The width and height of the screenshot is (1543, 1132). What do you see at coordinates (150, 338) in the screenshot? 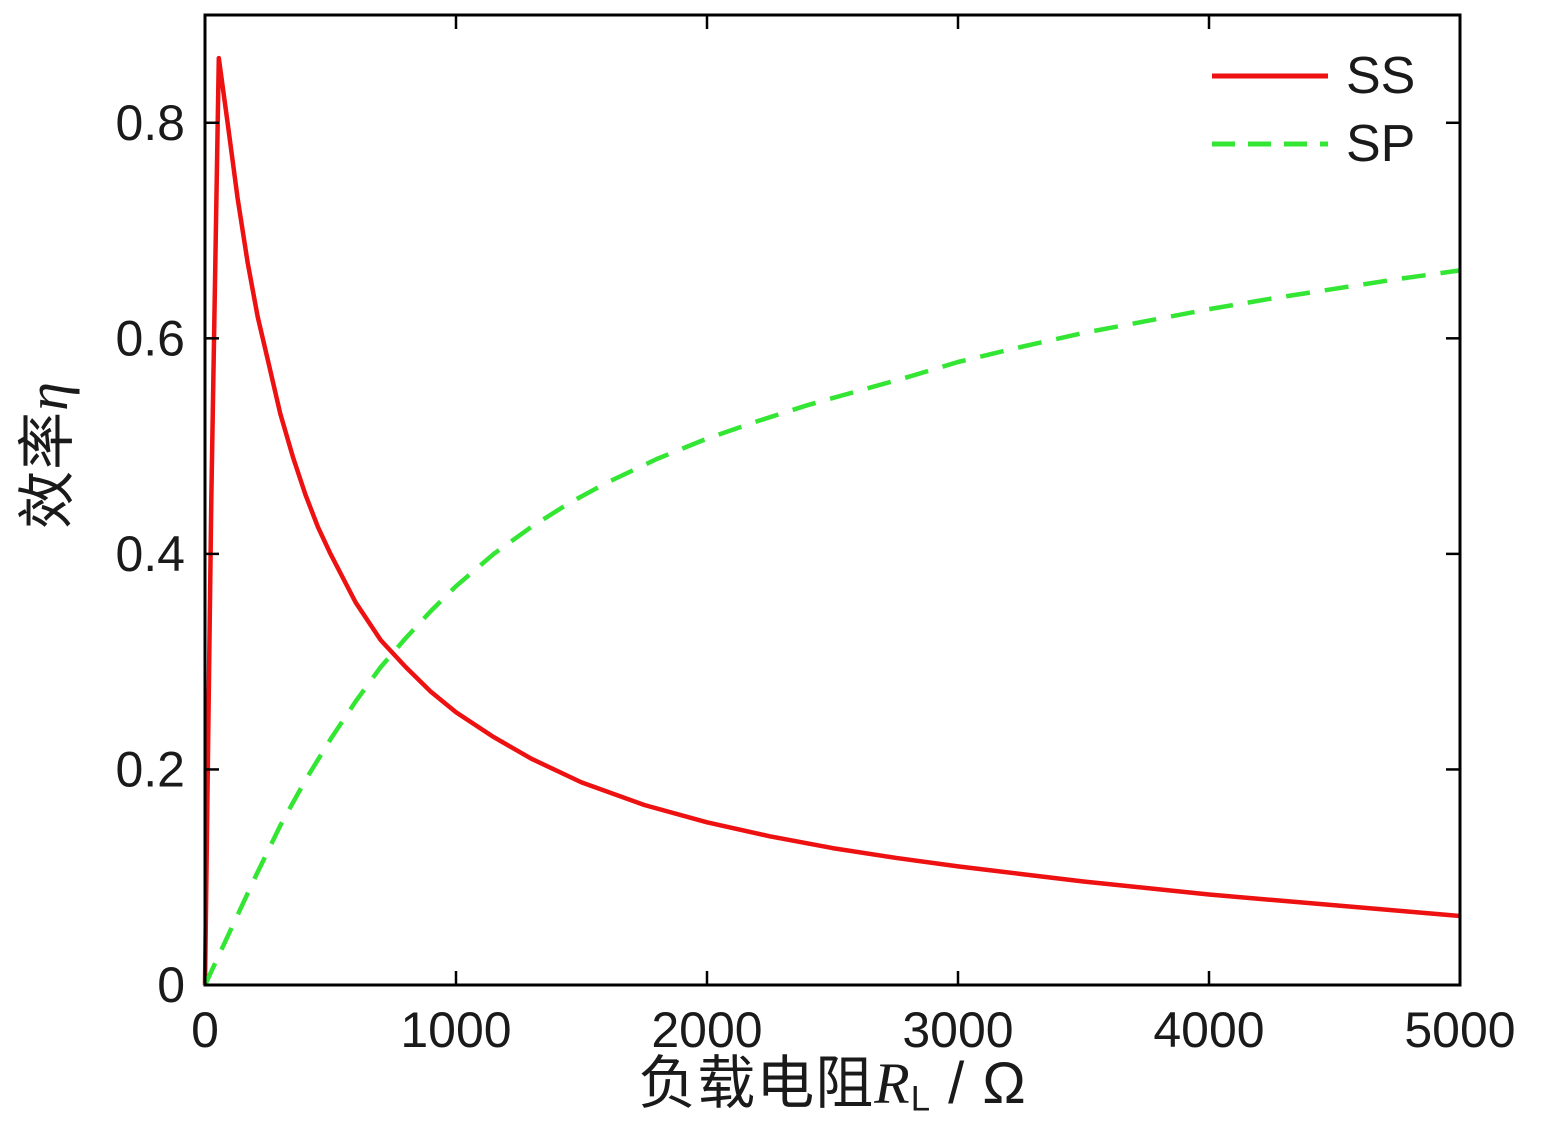
I see `y-tick-label: 0.6` at bounding box center [150, 338].